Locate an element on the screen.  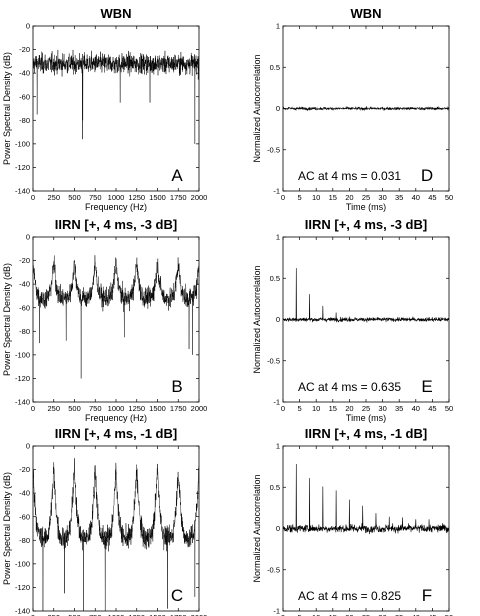
panel-letter: C is located at coordinates (177, 595).